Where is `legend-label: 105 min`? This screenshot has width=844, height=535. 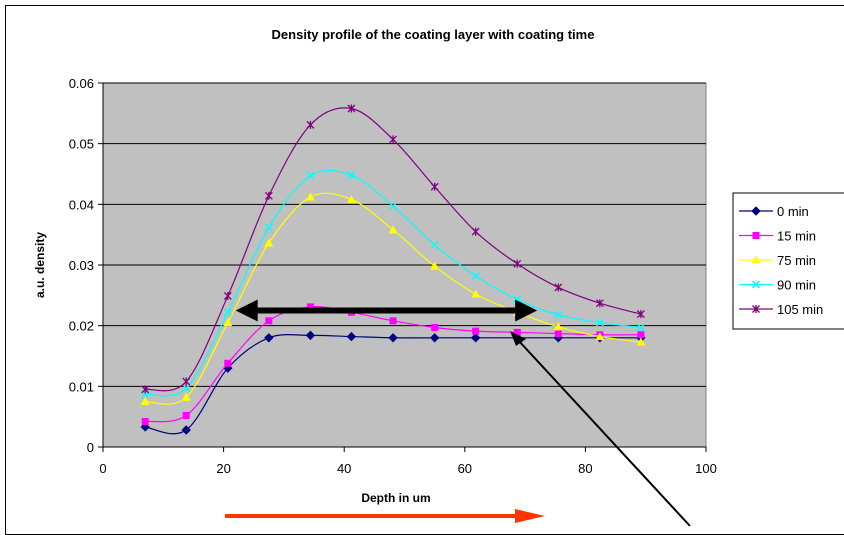
legend-label: 105 min is located at coordinates (800, 309).